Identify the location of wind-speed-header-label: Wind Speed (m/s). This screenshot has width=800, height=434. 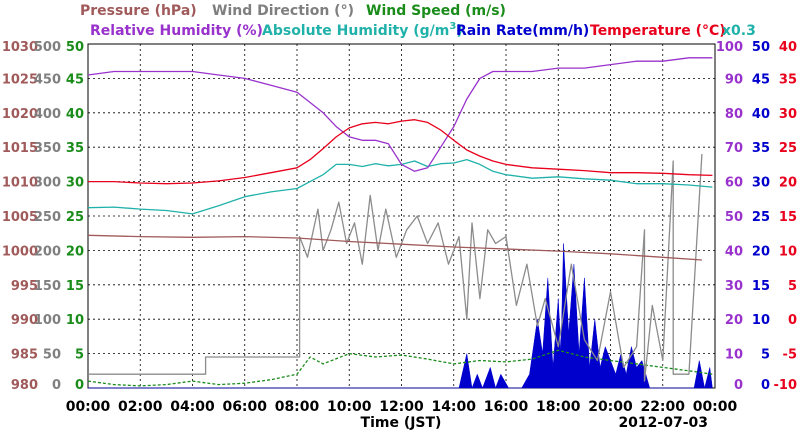
(436, 11).